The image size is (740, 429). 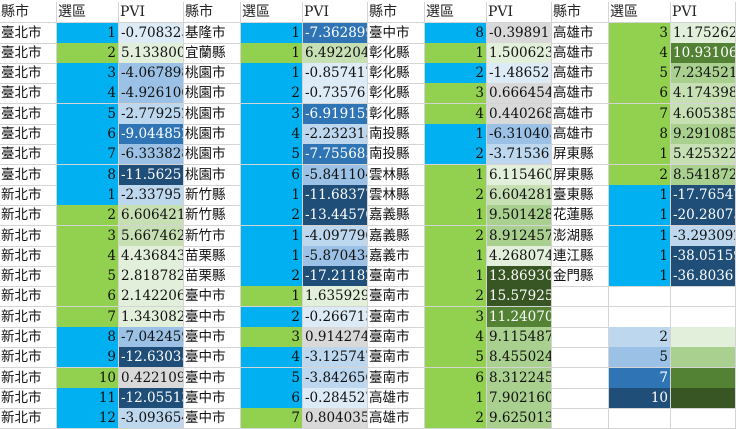 I want to click on pvi-cell: -17.21182, so click(x=335, y=277).